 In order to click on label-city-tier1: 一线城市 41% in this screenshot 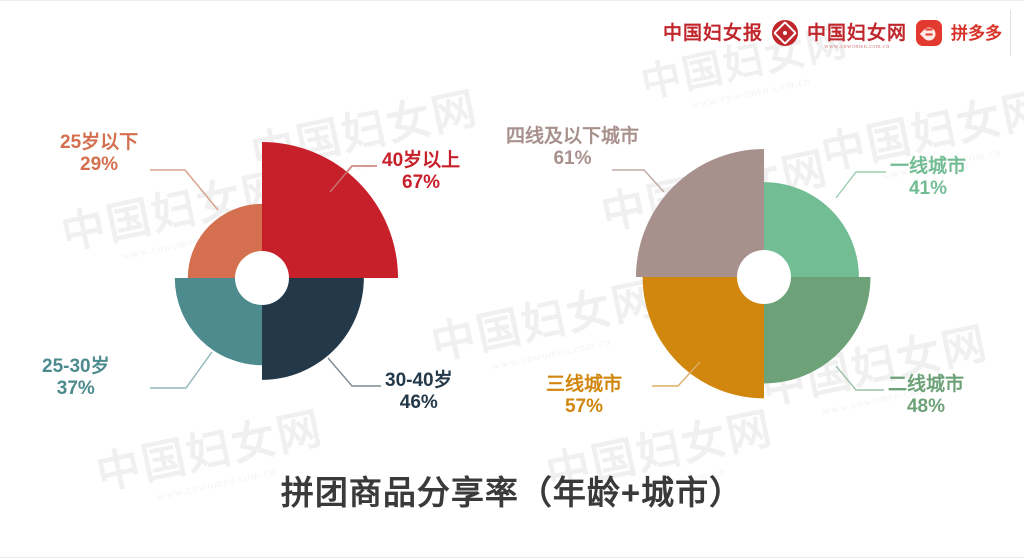, I will do `click(928, 178)`.